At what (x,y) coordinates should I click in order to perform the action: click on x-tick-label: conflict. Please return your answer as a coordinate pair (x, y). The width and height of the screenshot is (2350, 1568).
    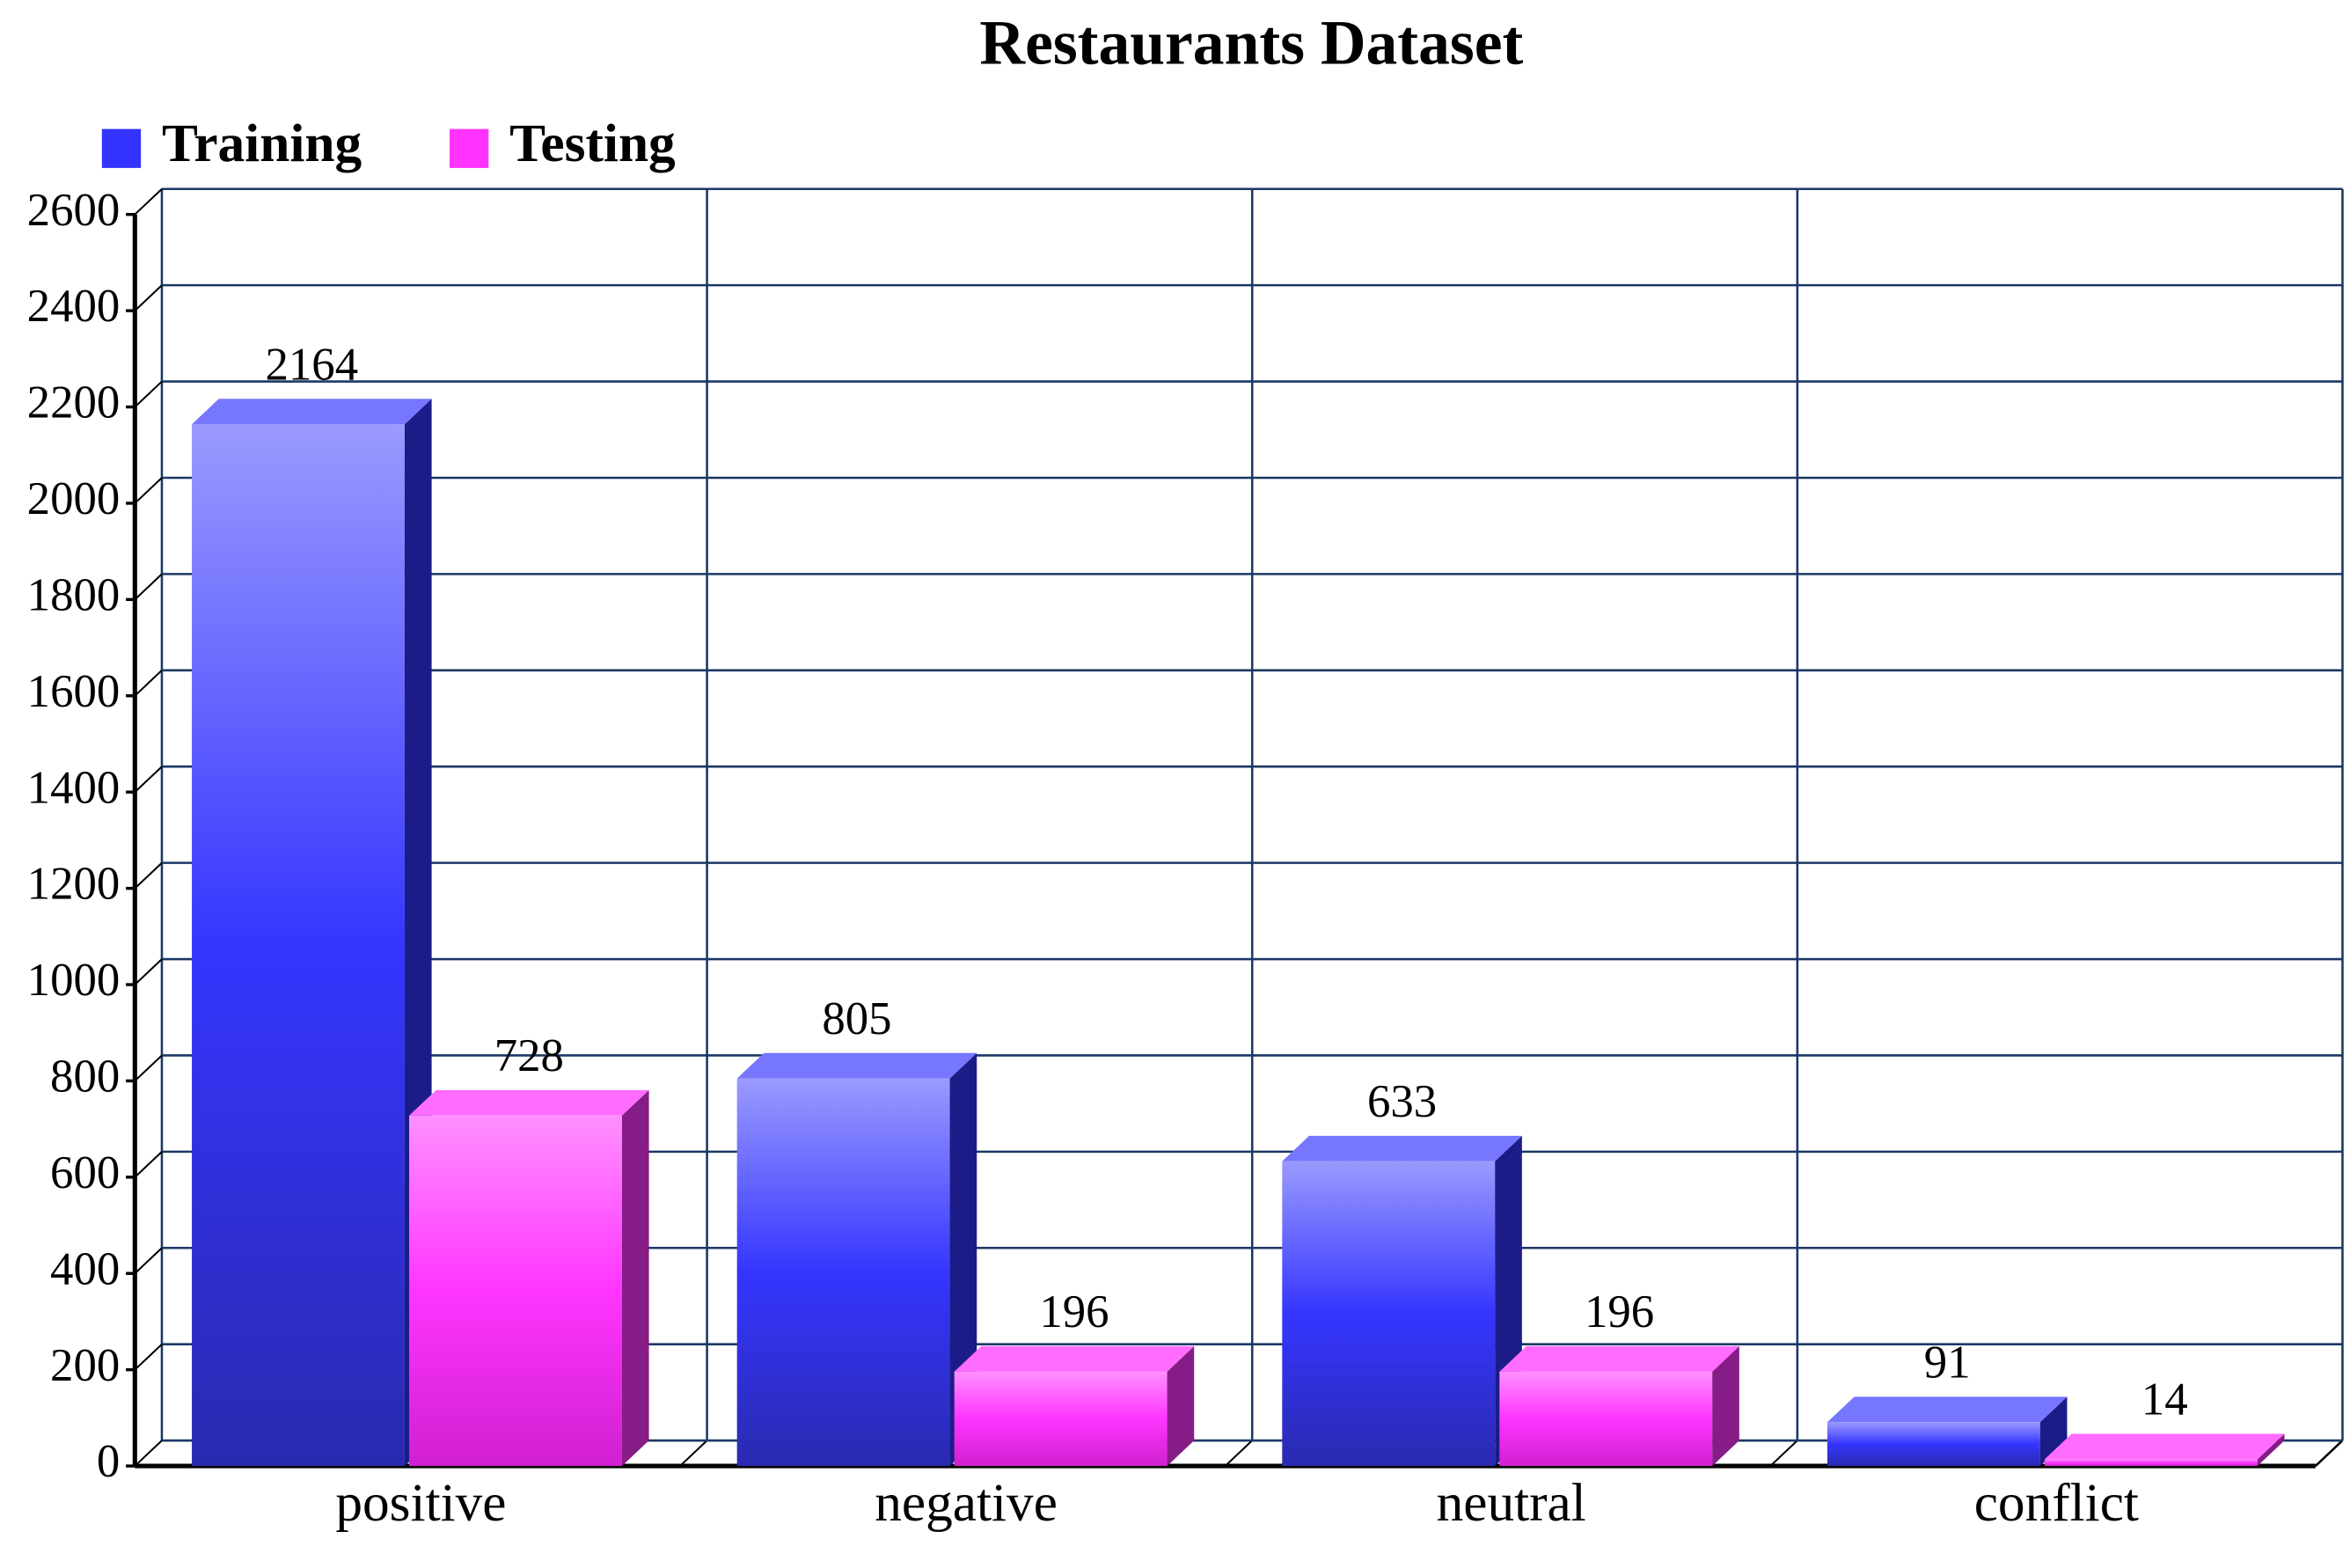
    Looking at the image, I should click on (2056, 1503).